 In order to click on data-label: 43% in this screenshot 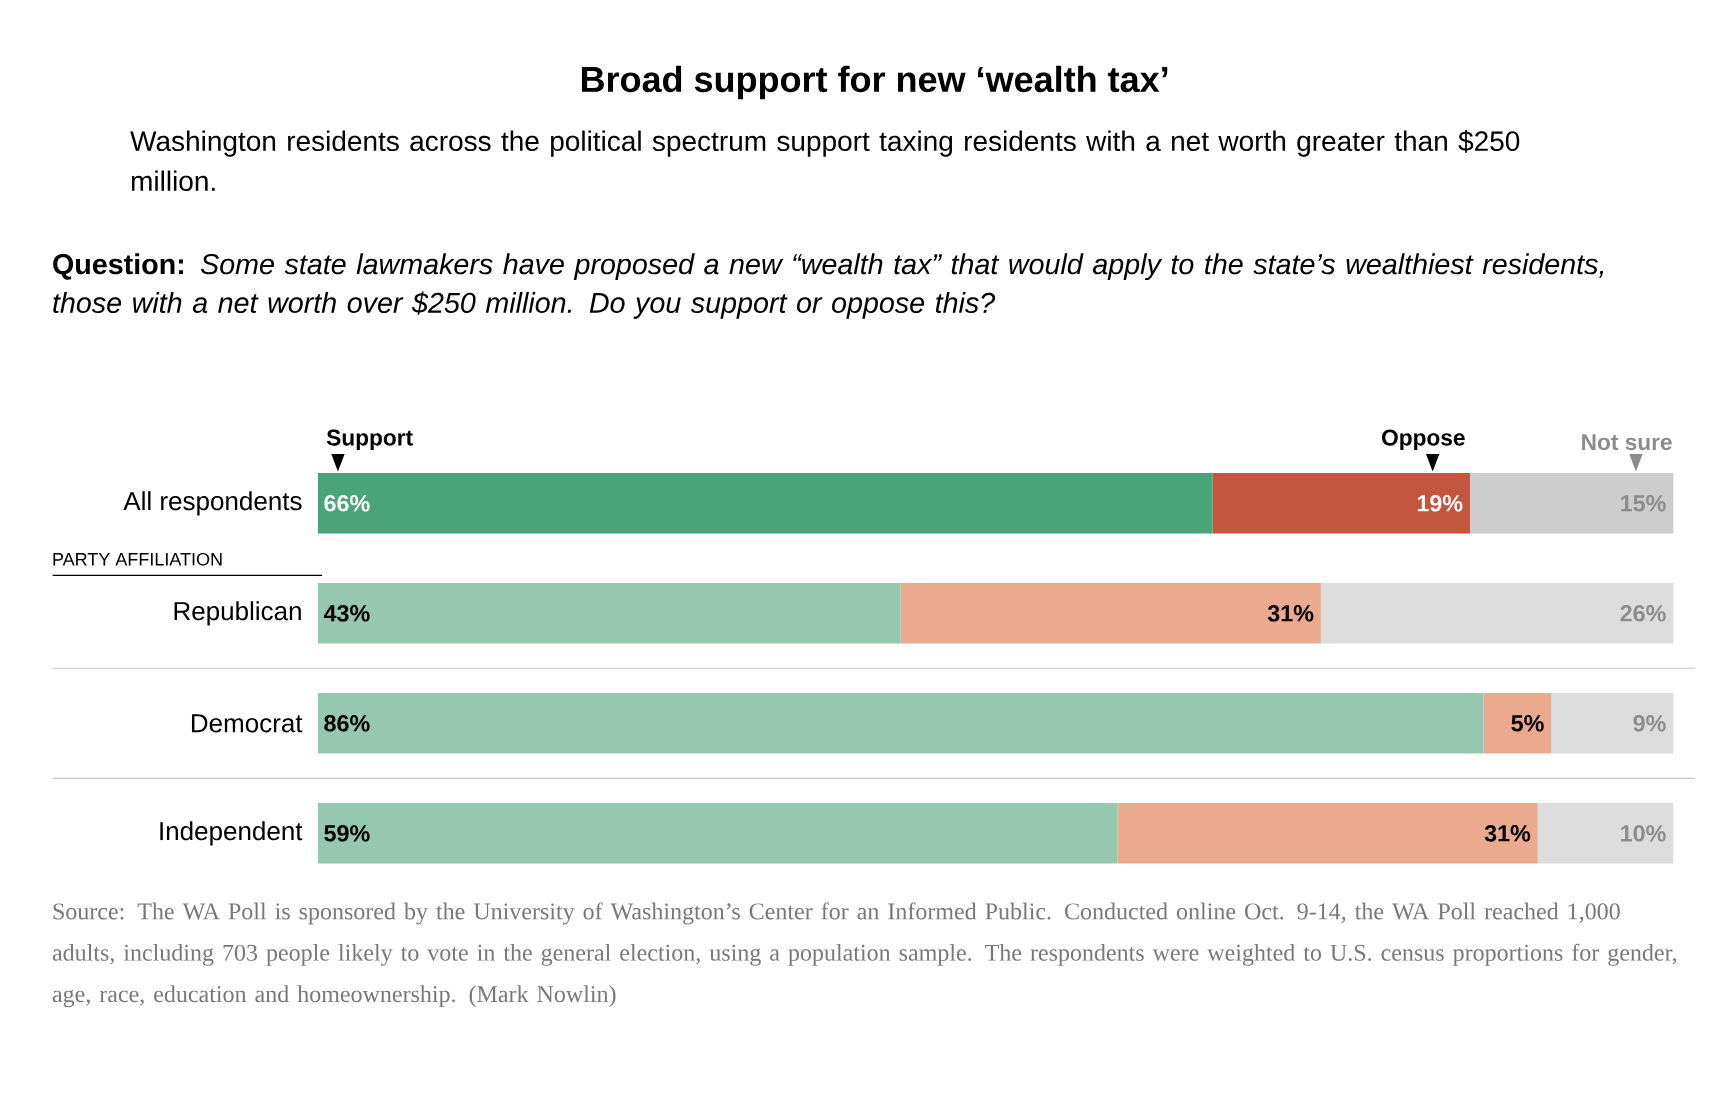, I will do `click(346, 613)`.